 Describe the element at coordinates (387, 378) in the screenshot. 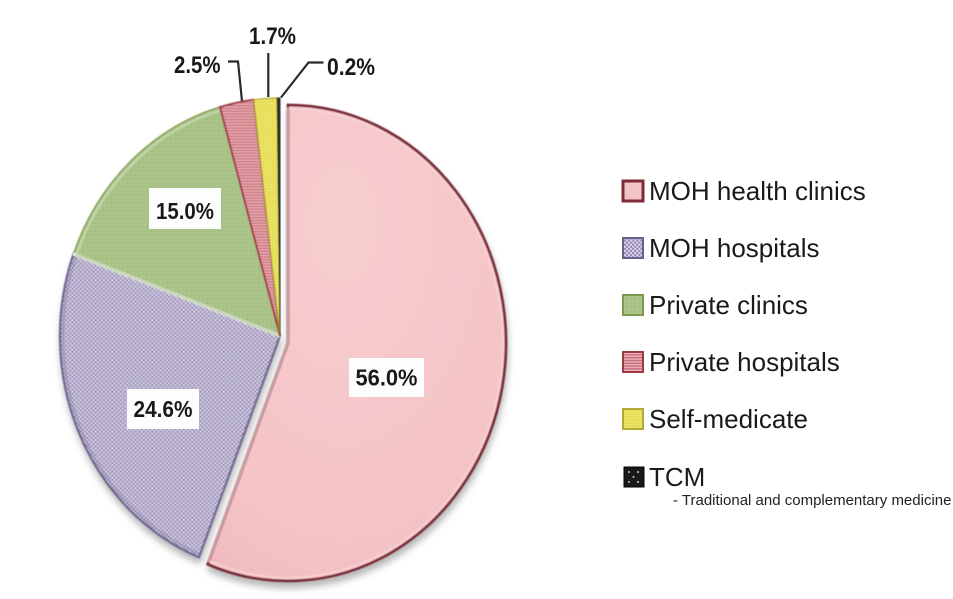

I see `svg-text: 56.0%` at that location.